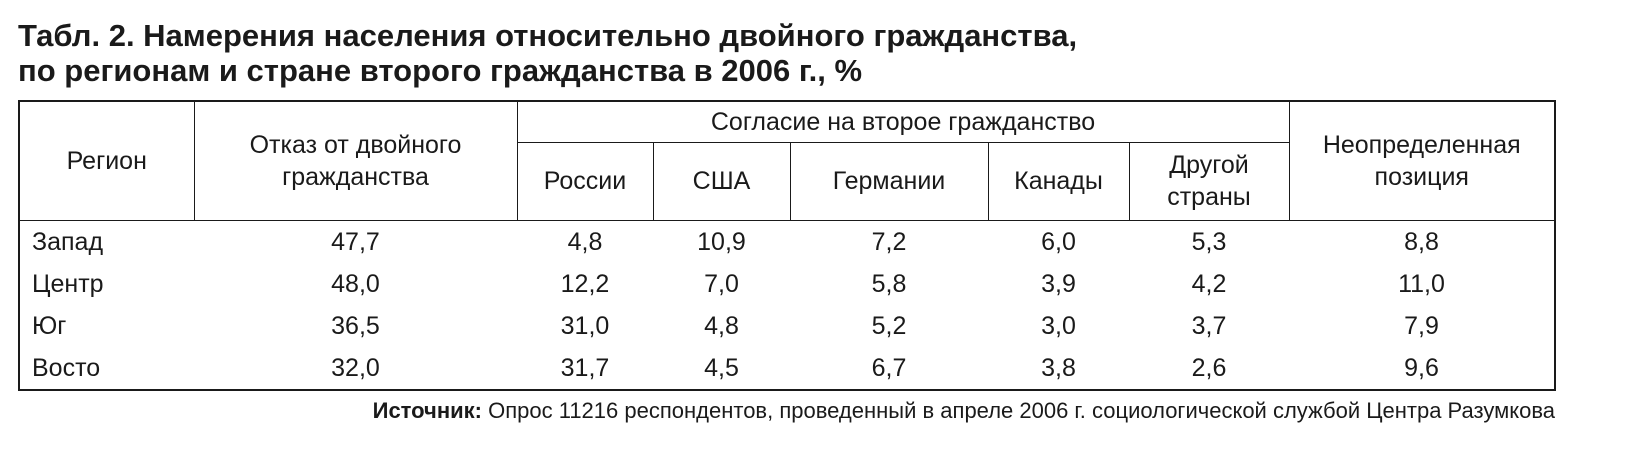 Image resolution: width=1641 pixels, height=462 pixels. I want to click on value-cell: 7,9, so click(1421, 325).